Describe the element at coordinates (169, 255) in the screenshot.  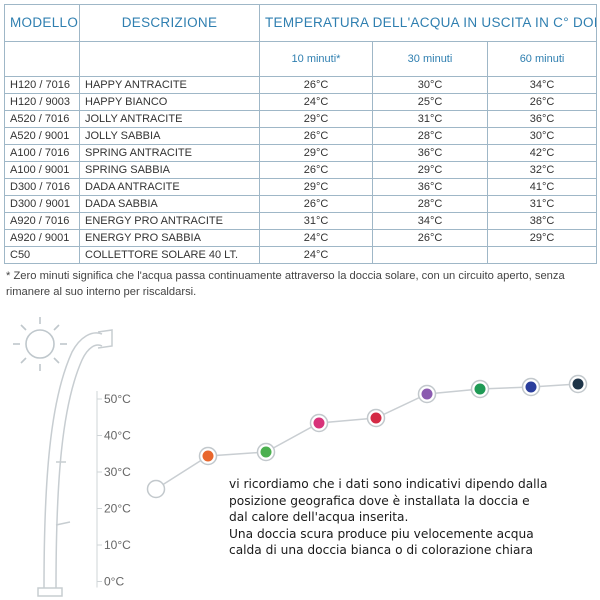
I see `description-cell: COLLETTORE SOLARE 40 LT.` at that location.